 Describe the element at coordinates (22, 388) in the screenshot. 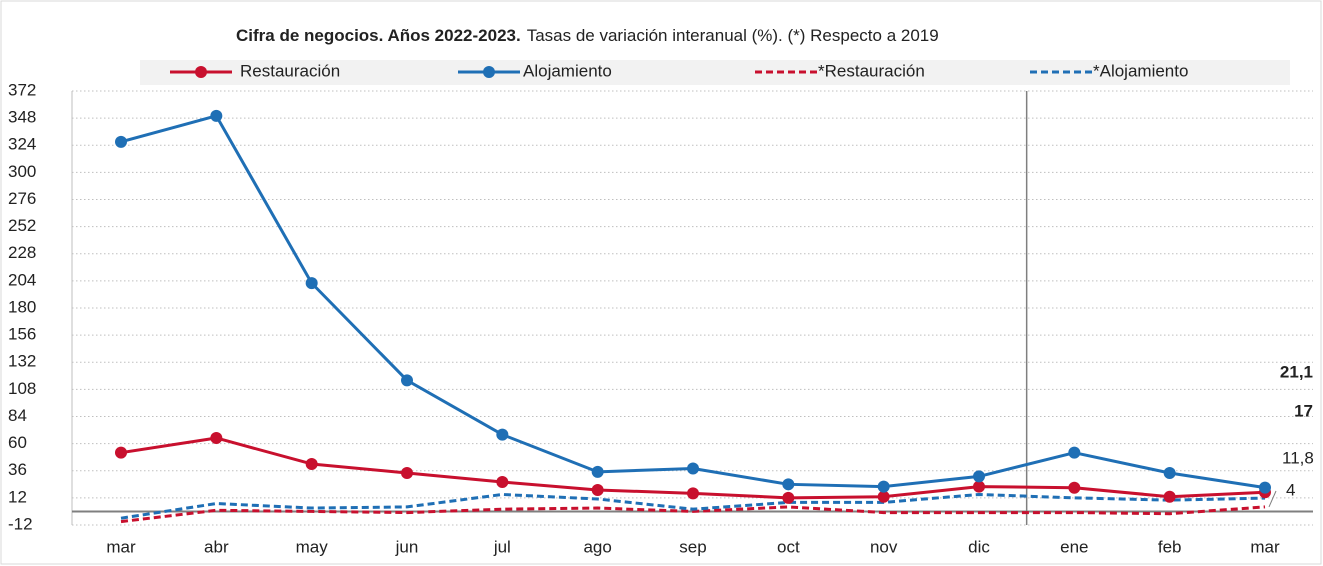

I see `y-tick-label: 108` at that location.